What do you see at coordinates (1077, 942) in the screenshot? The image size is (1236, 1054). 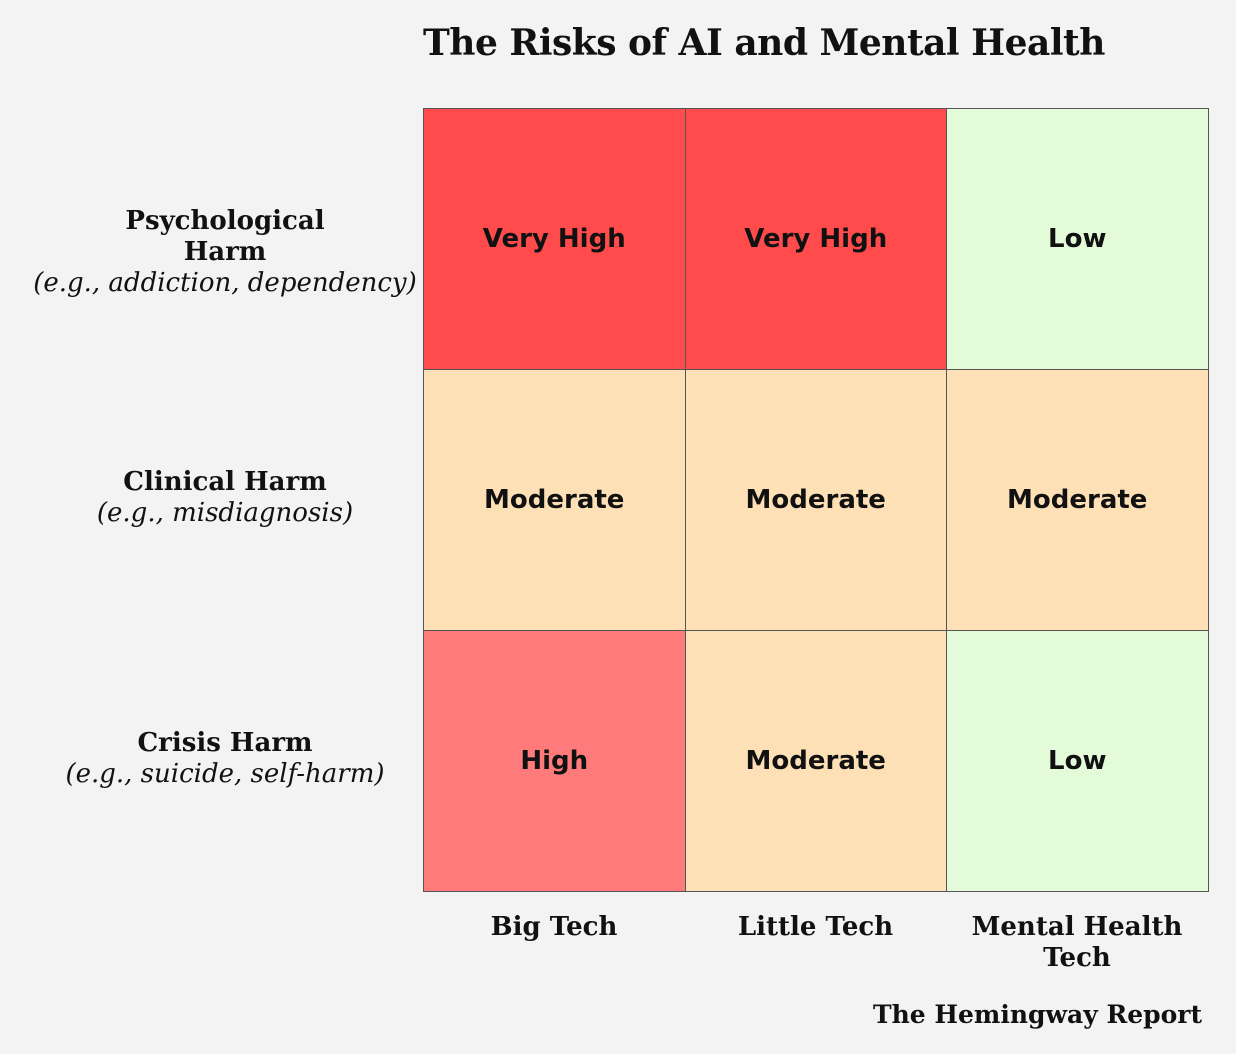 I see `column-label: Mental Health Tech` at bounding box center [1077, 942].